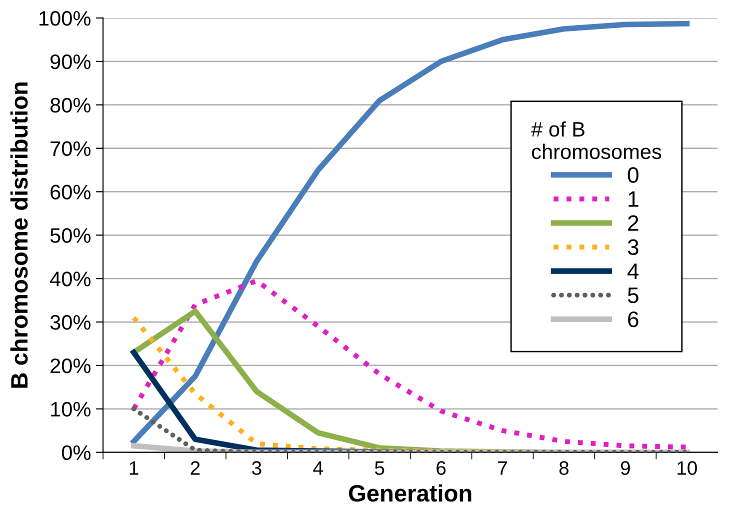 The image size is (736, 514). What do you see at coordinates (318, 468) in the screenshot?
I see `x-tick-label: 4` at bounding box center [318, 468].